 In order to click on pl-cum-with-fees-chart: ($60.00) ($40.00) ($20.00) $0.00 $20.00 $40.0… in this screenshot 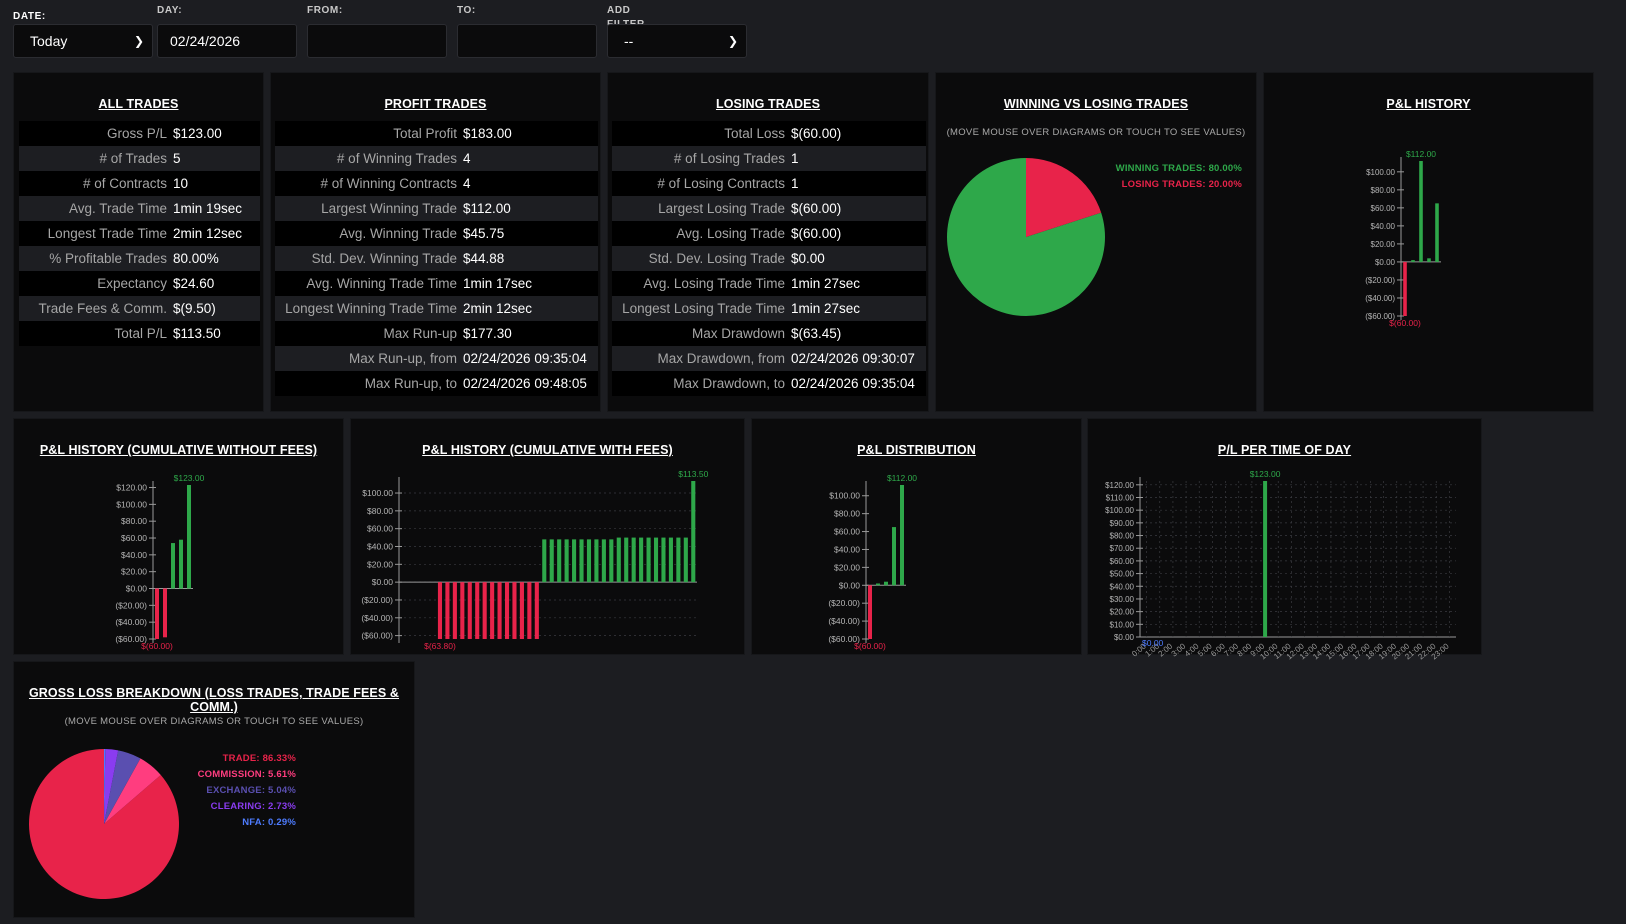, I will do `click(548, 557)`.